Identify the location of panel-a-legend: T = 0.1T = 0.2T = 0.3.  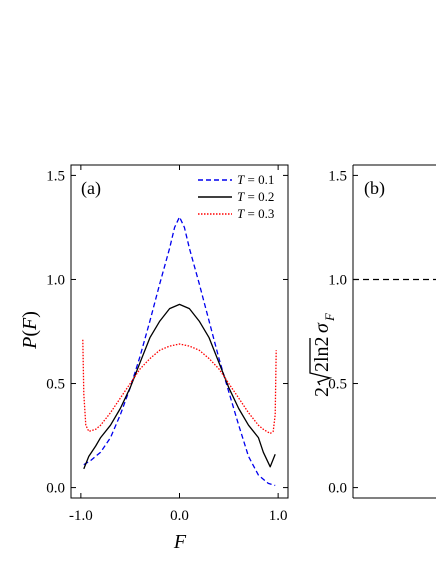
(236, 196).